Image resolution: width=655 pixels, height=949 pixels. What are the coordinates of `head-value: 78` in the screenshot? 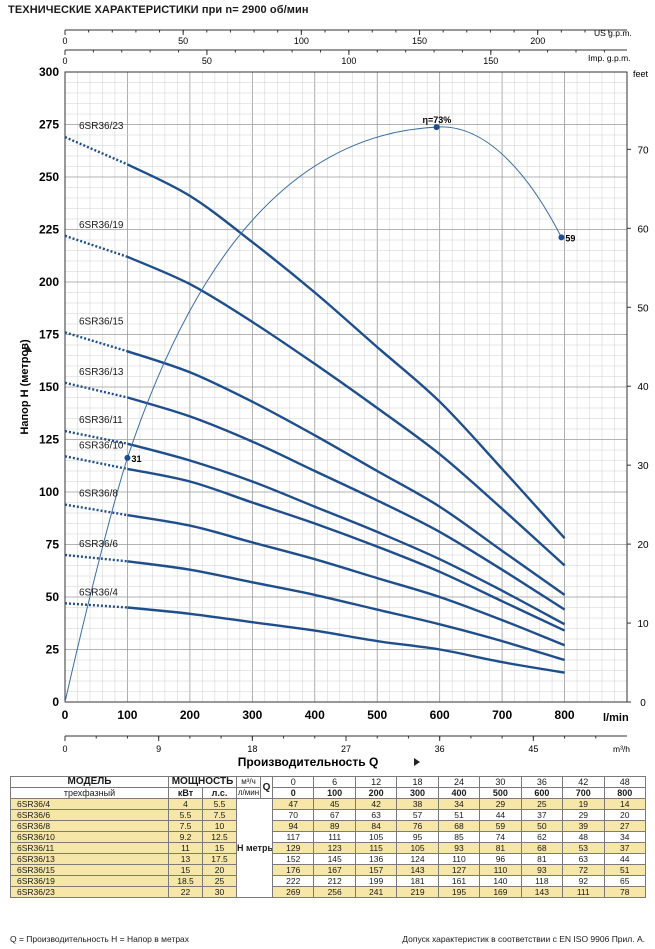 It's located at (625, 892).